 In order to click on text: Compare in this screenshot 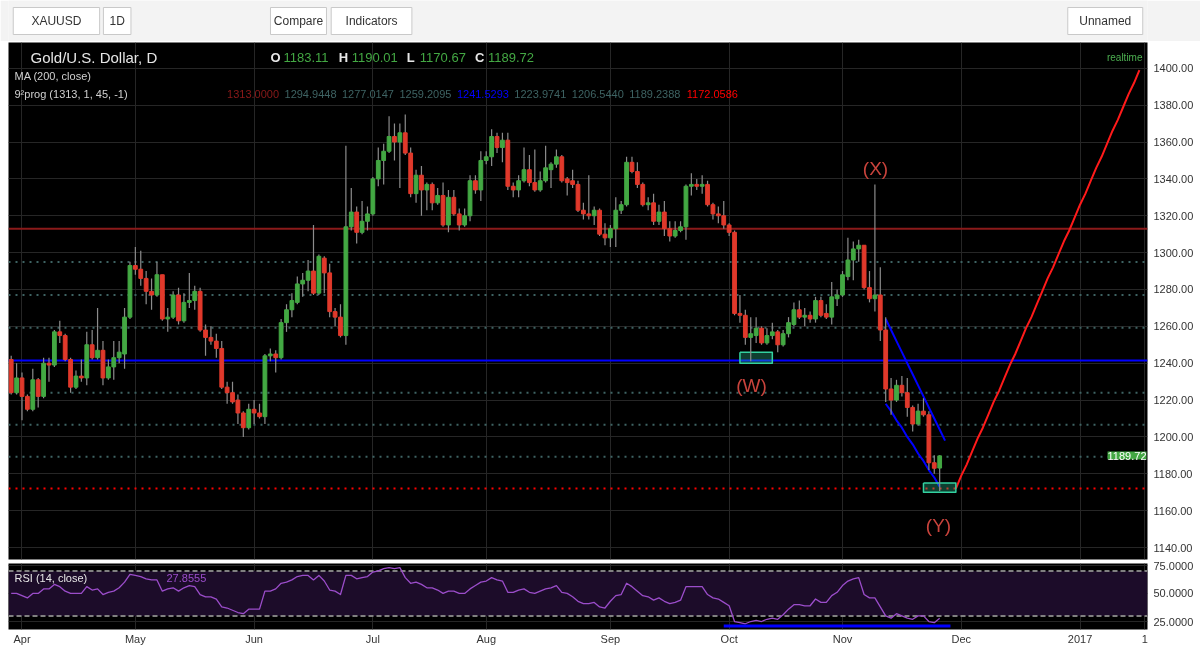, I will do `click(298, 21)`.